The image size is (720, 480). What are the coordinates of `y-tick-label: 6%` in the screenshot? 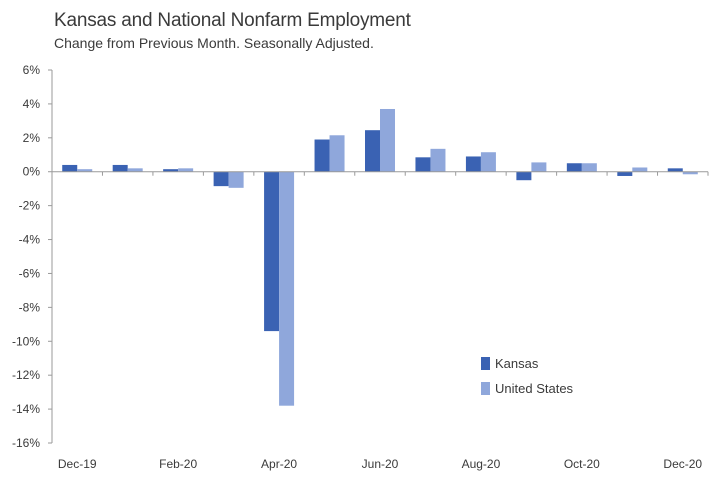 It's located at (32, 70).